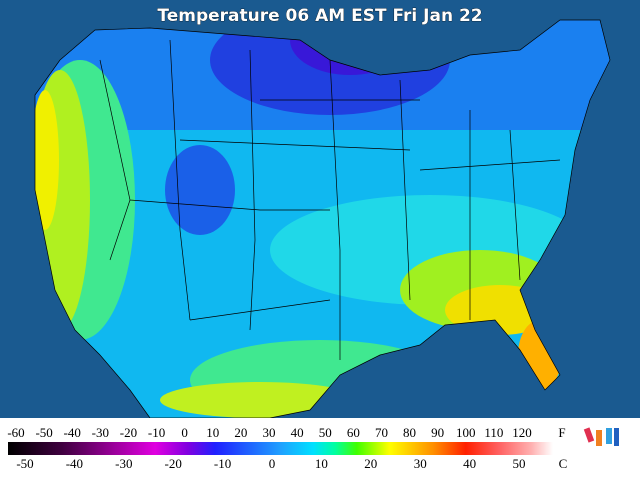  What do you see at coordinates (321, 463) in the screenshot?
I see `celsius-label: 10` at bounding box center [321, 463].